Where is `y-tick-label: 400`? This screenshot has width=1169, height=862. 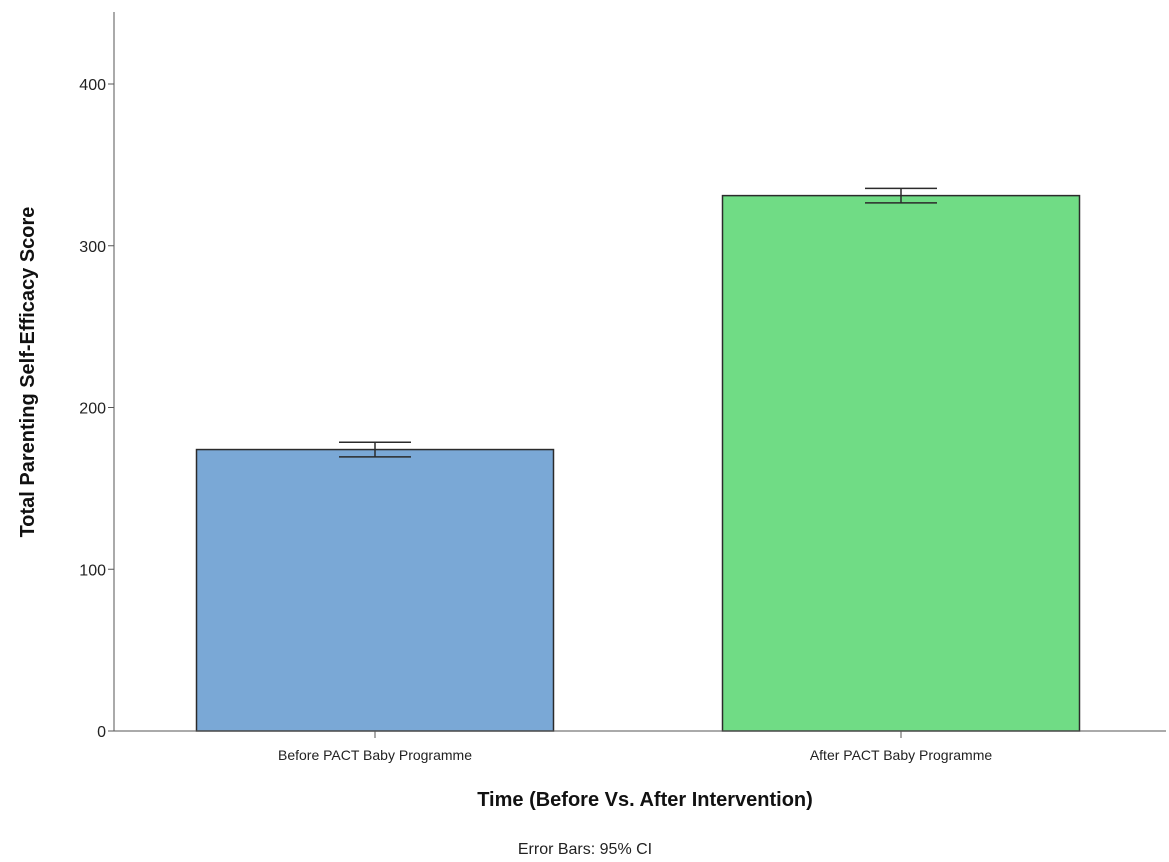
y-tick-label: 400 is located at coordinates (92, 85).